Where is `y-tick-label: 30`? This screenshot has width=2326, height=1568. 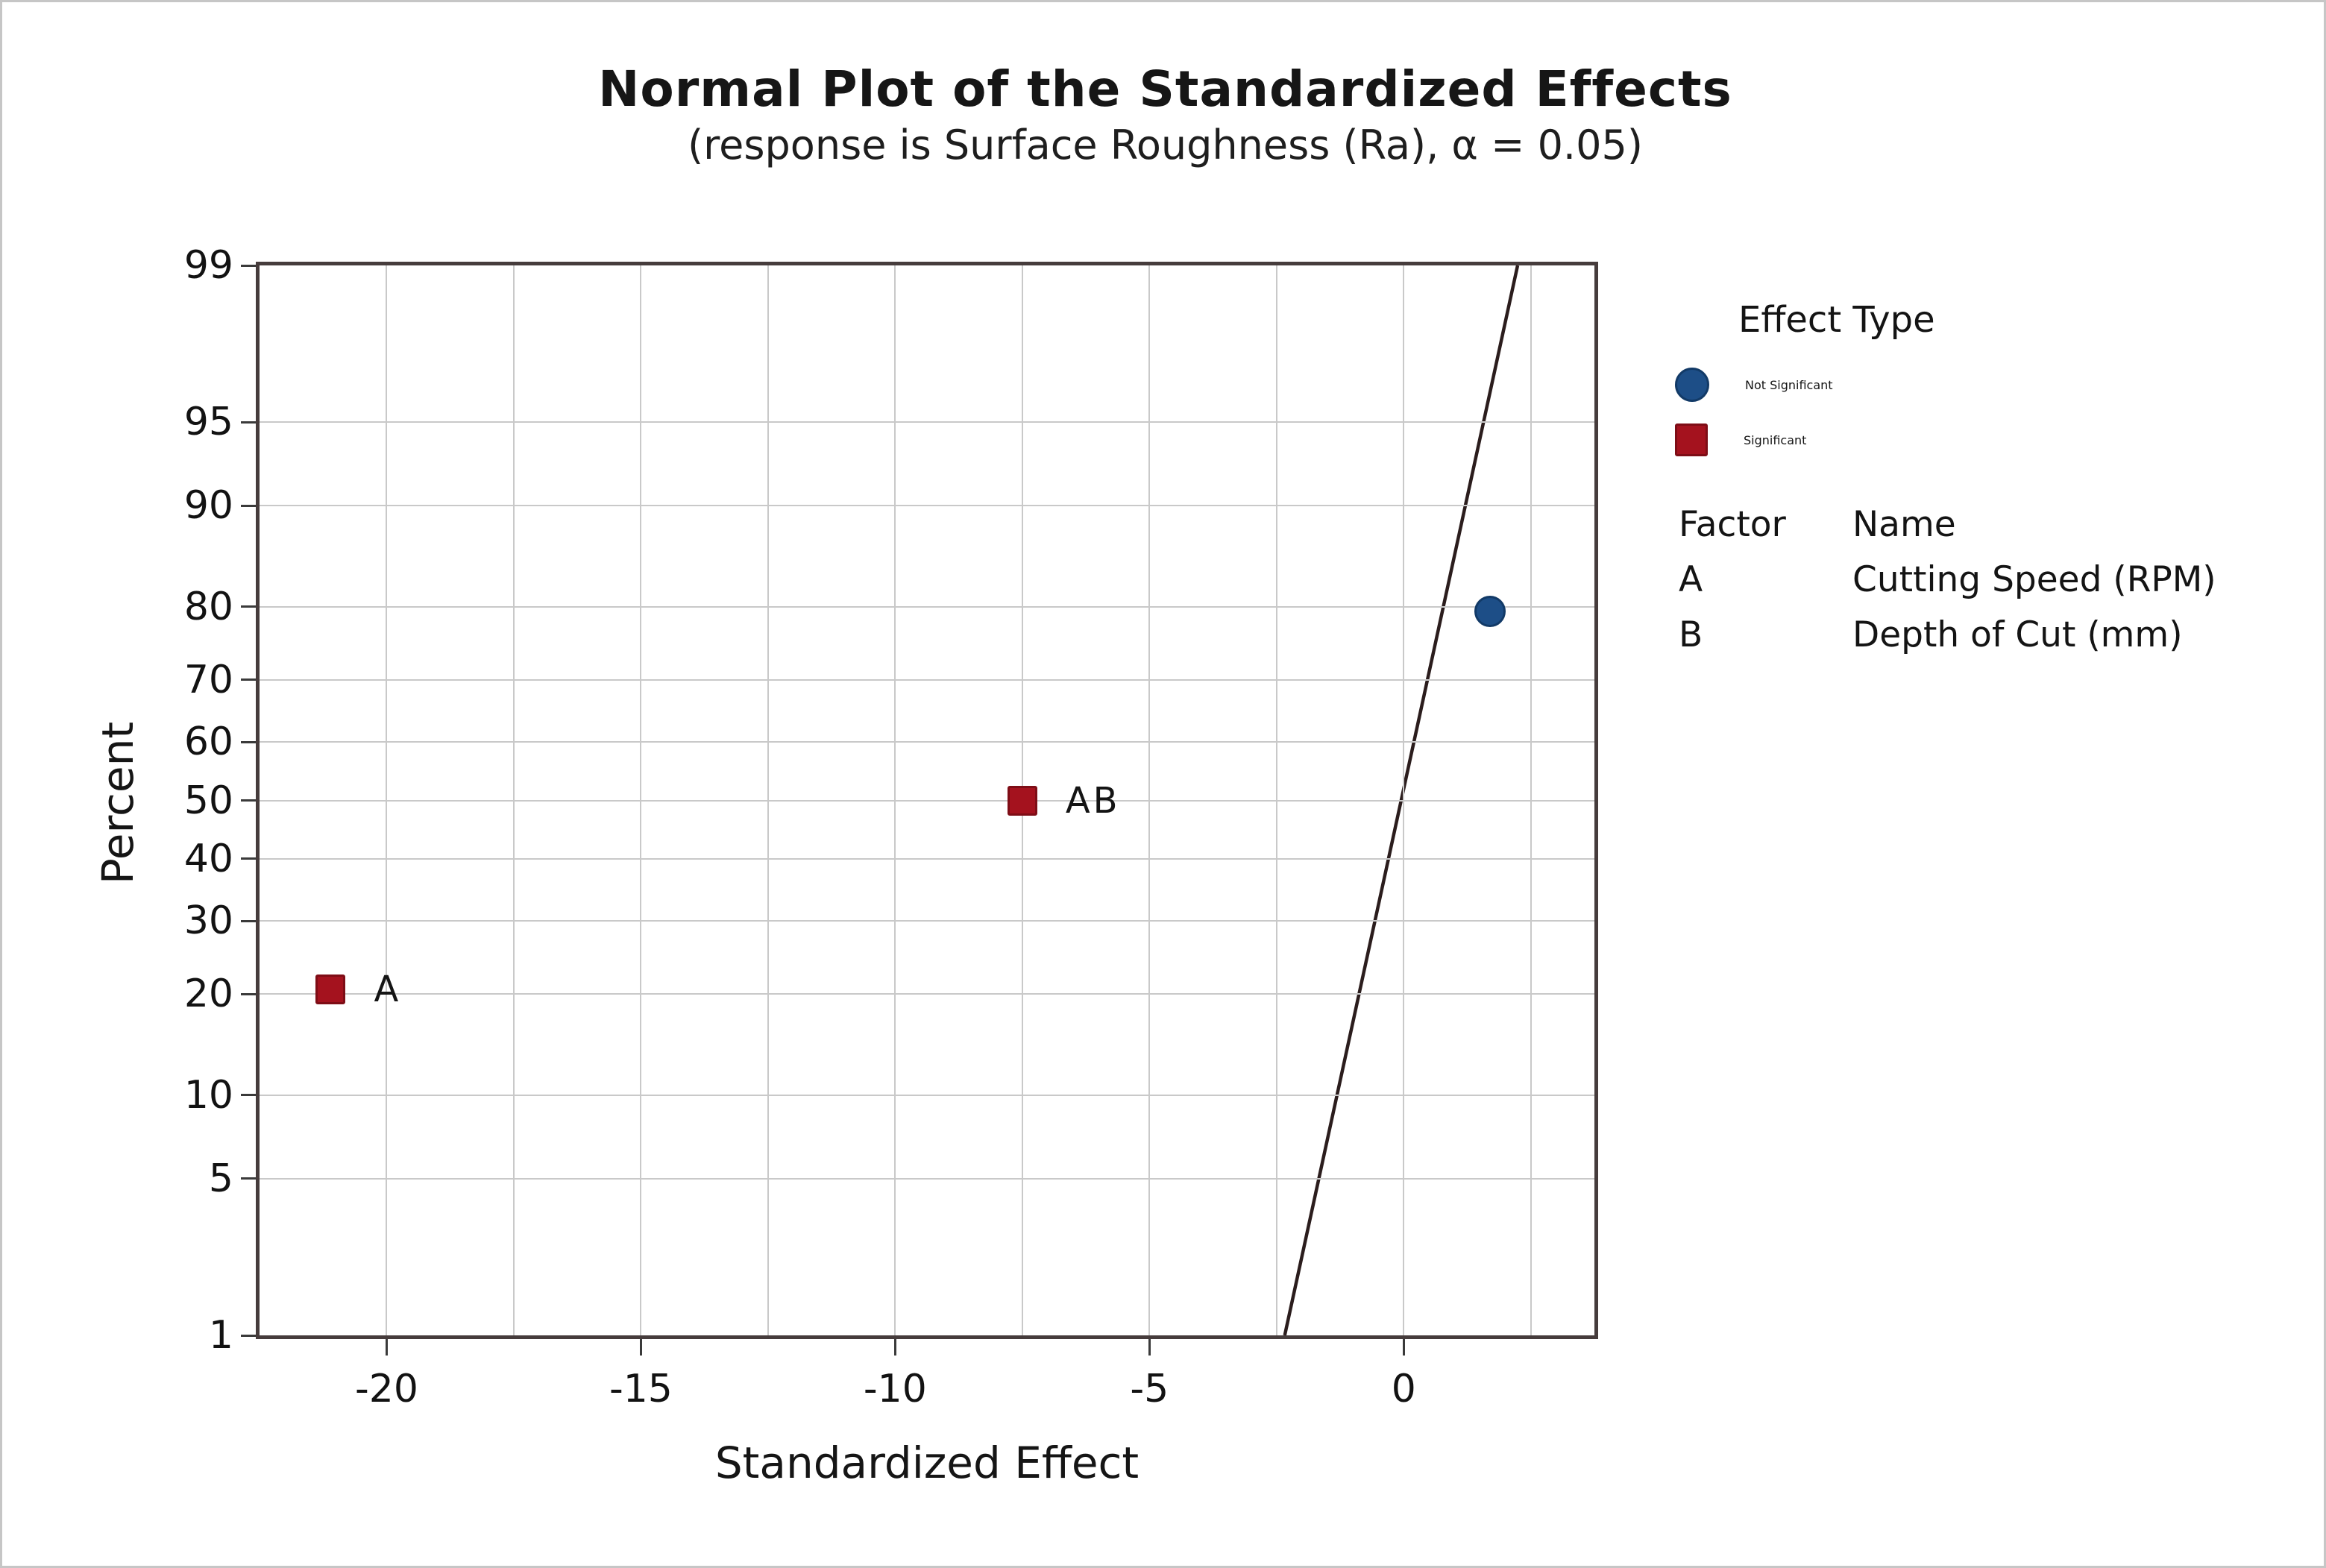
y-tick-label: 30 is located at coordinates (208, 921).